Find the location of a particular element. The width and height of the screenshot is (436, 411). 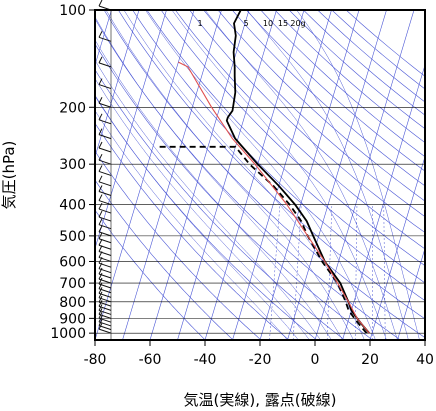

y-tick-label: 400 is located at coordinates (72, 206).